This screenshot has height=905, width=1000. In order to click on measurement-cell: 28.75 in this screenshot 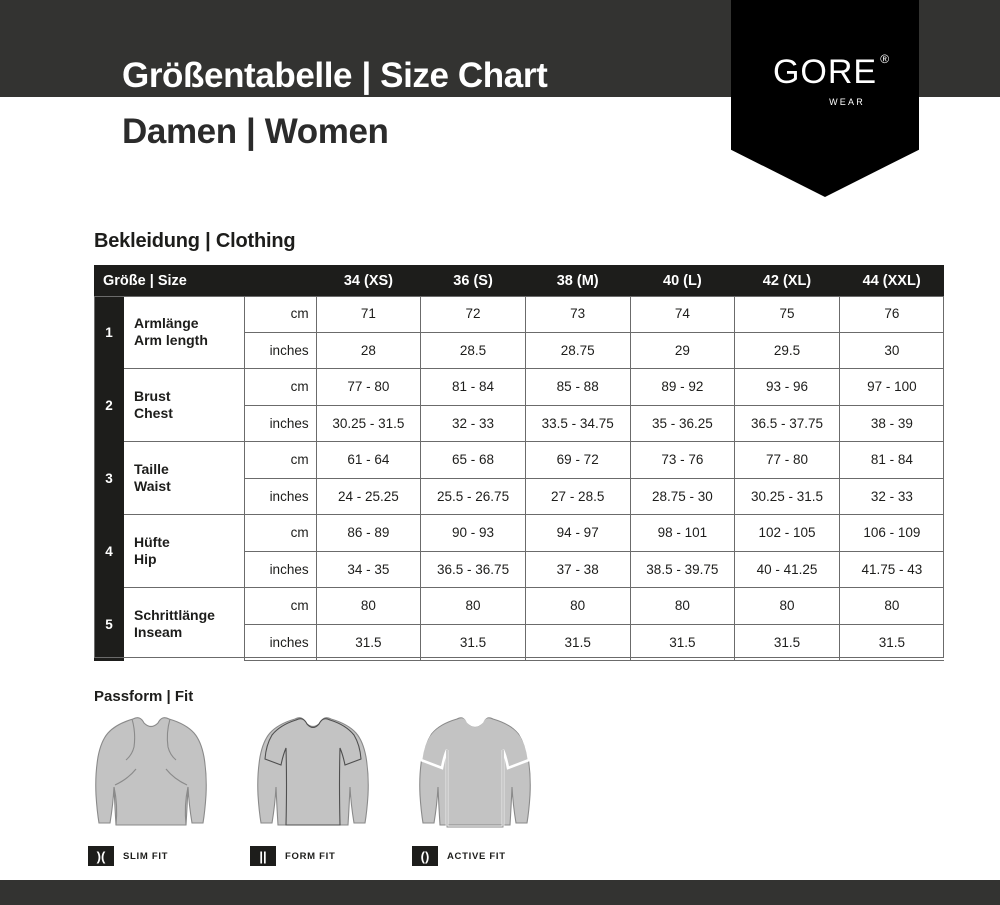, I will do `click(578, 350)`.